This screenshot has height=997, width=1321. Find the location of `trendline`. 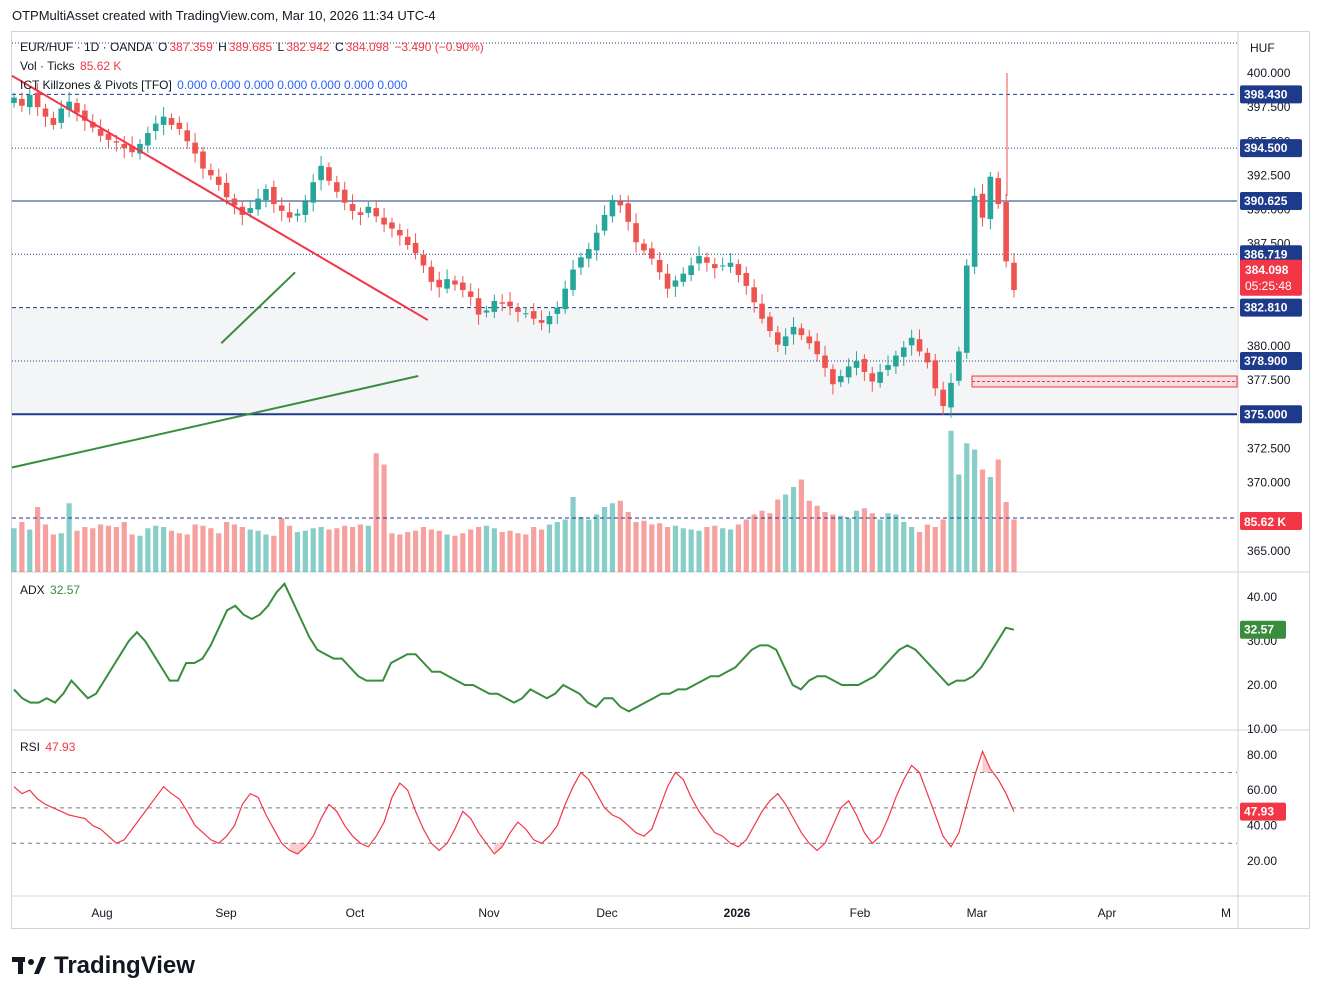

trendline is located at coordinates (220, 197).